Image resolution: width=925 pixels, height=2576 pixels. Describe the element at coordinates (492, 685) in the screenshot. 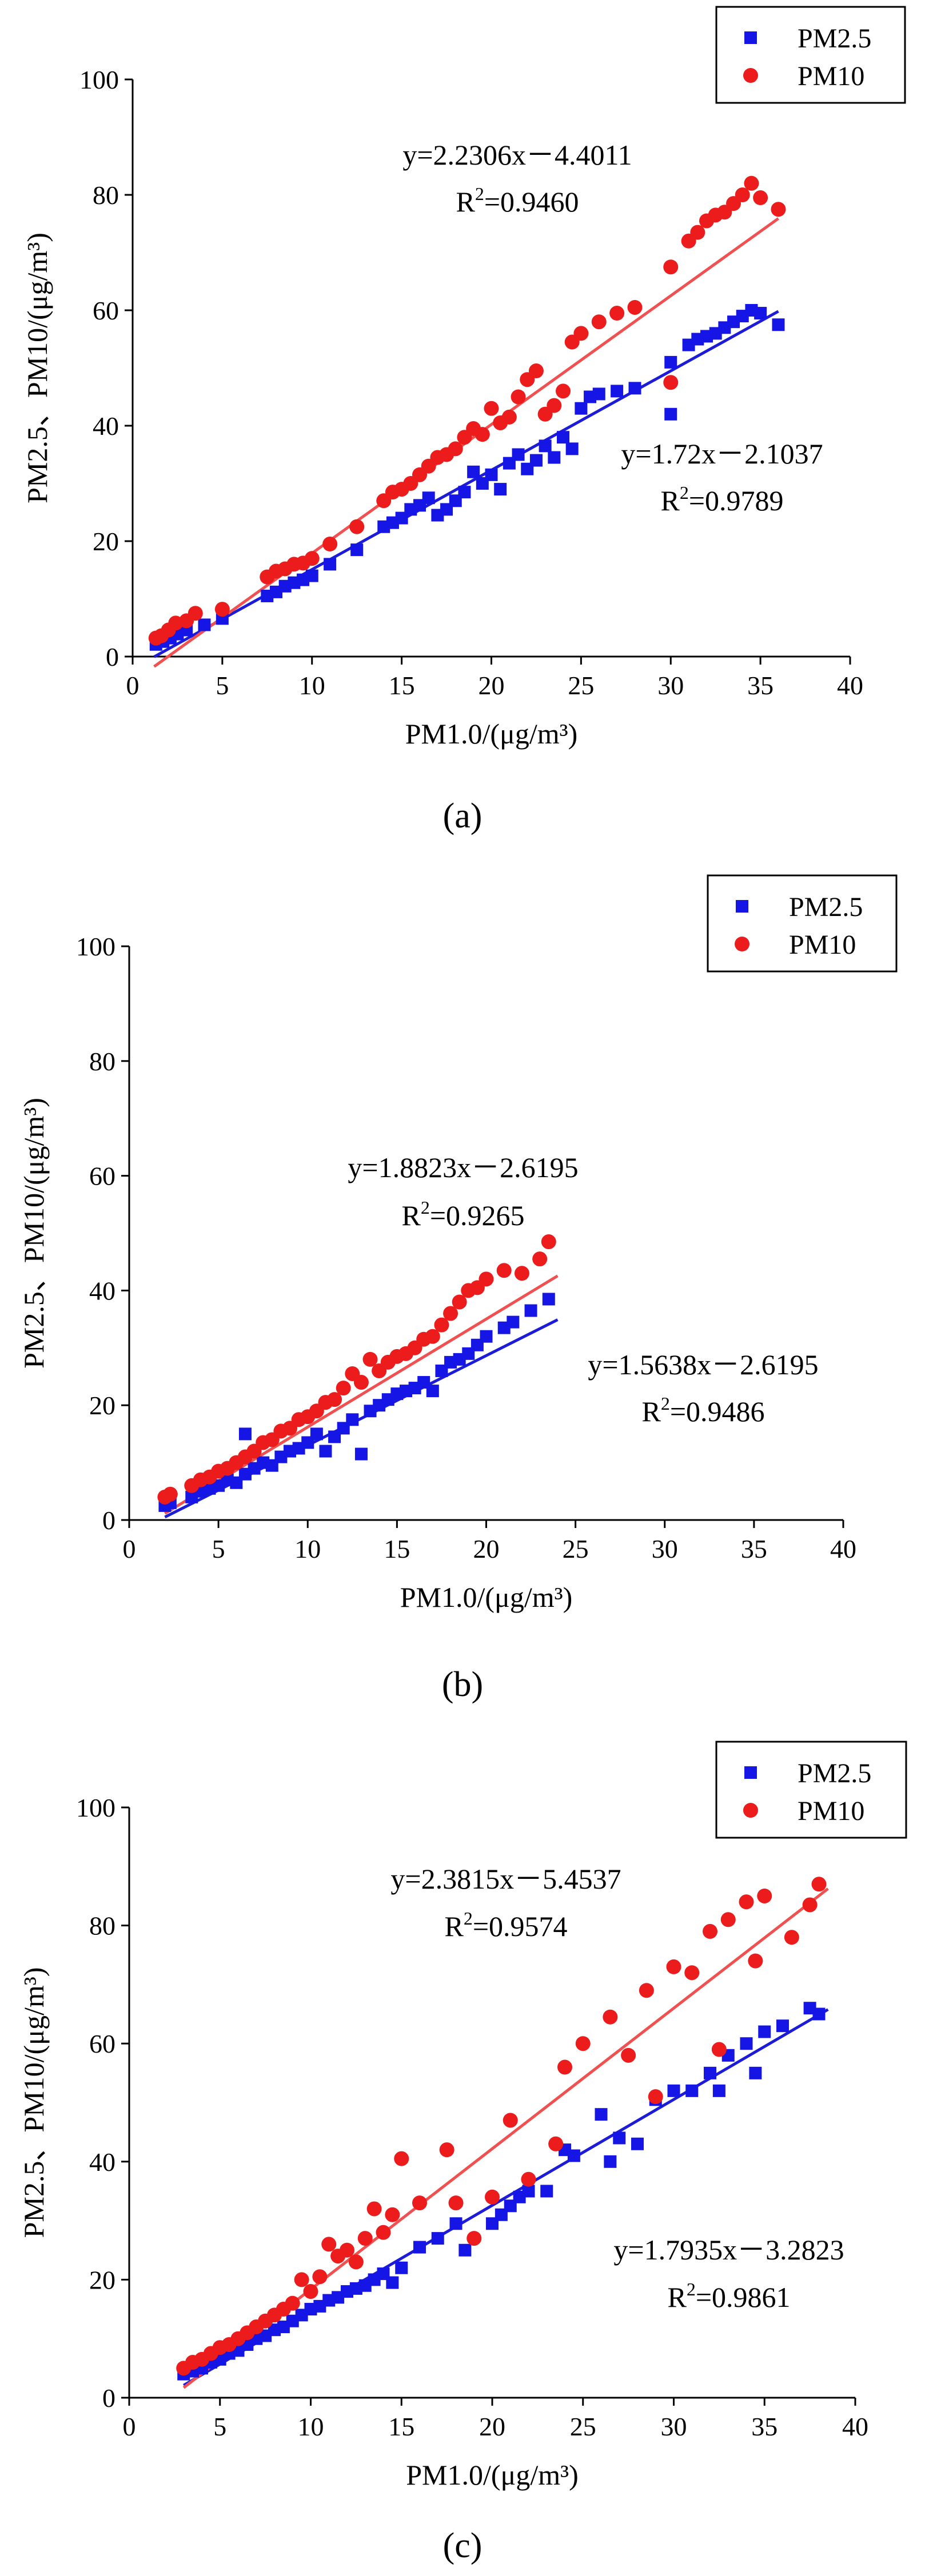

I see `x-tick-label: 20` at that location.